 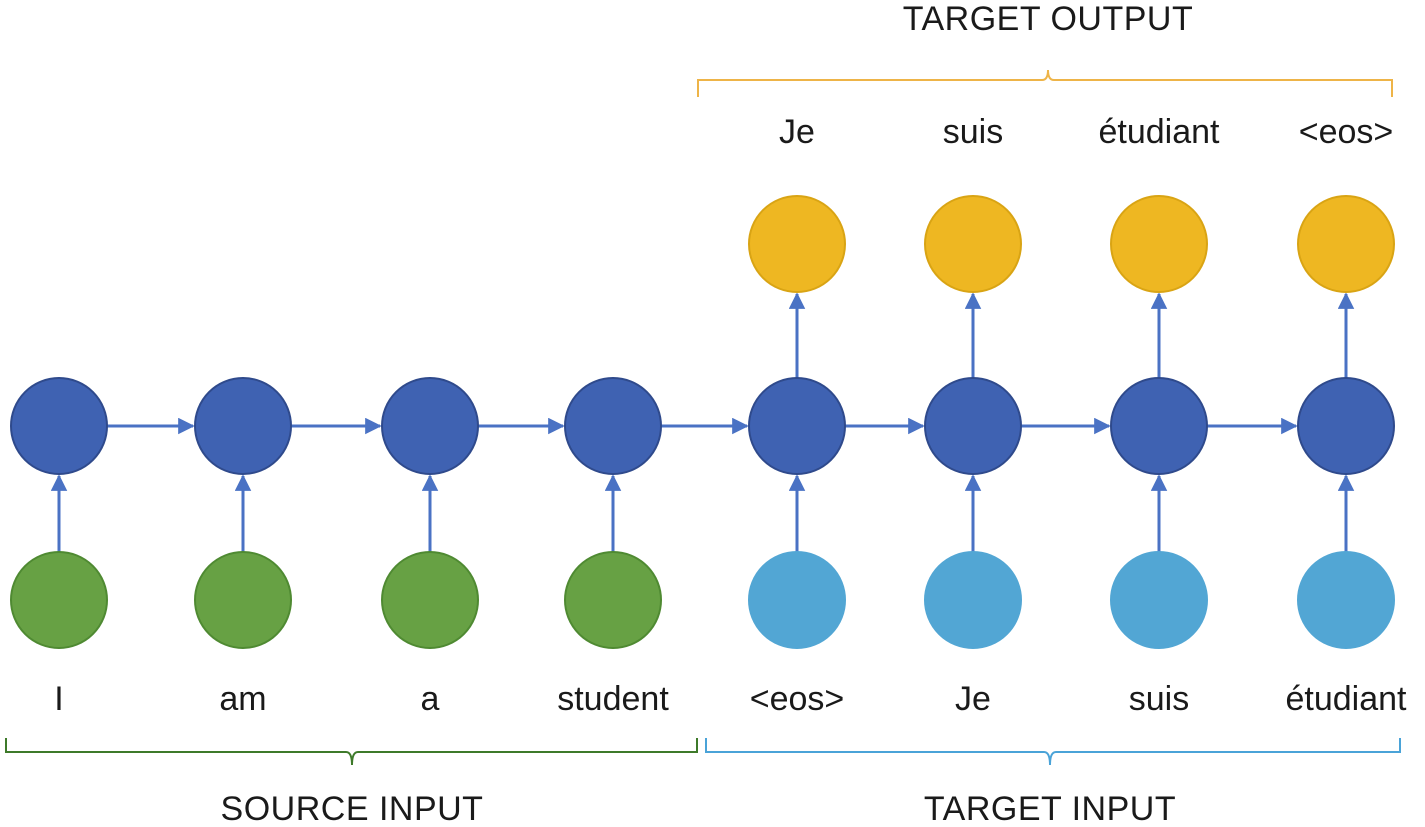 I want to click on source-token: student, so click(x=613, y=699).